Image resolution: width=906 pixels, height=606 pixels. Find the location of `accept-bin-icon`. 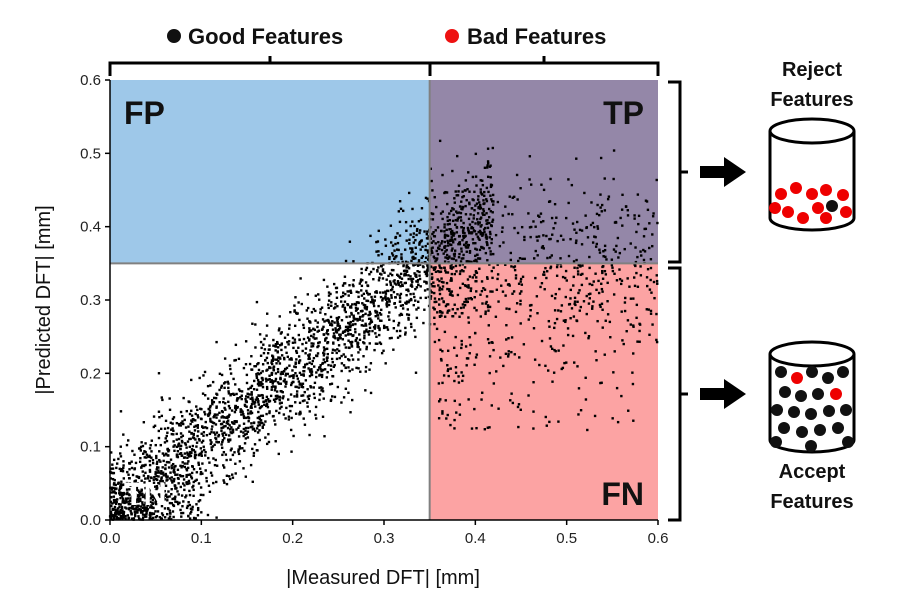

accept-bin-icon is located at coordinates (812, 397).